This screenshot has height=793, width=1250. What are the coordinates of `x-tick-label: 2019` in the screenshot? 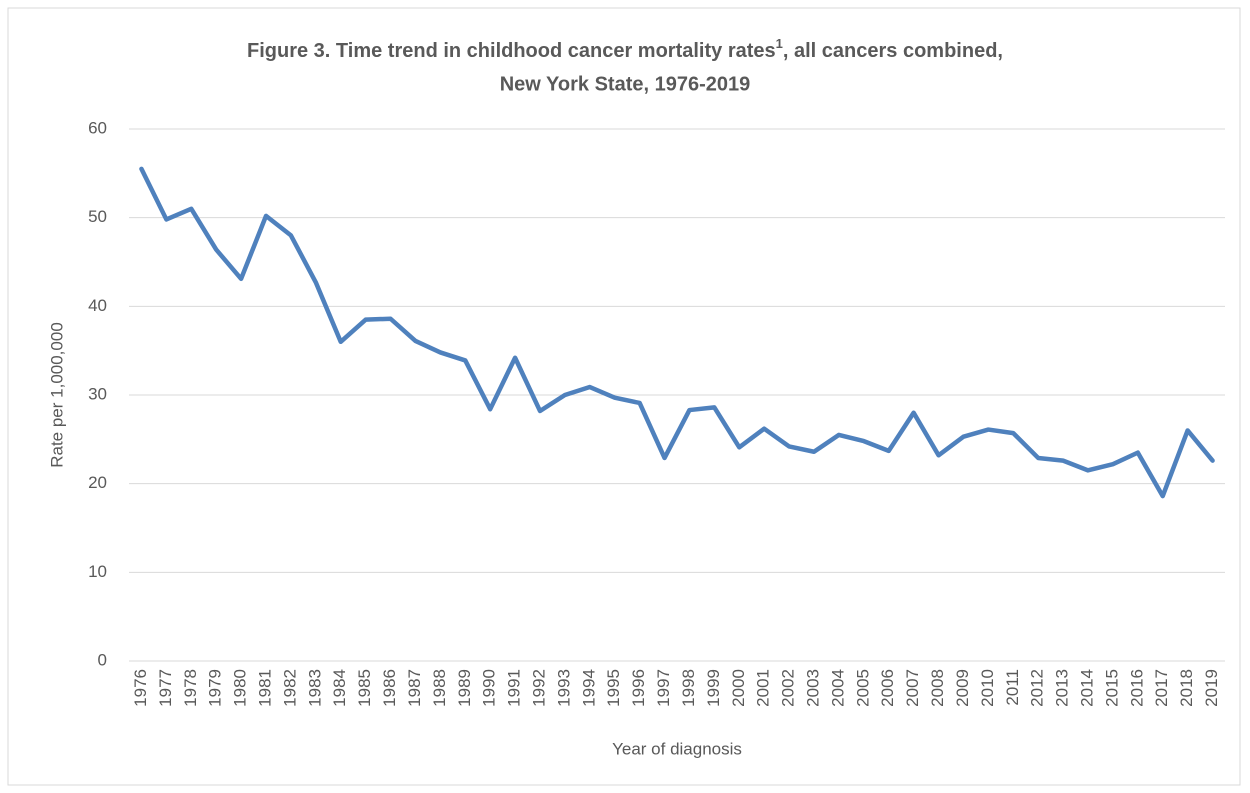 It's located at (1211, 688).